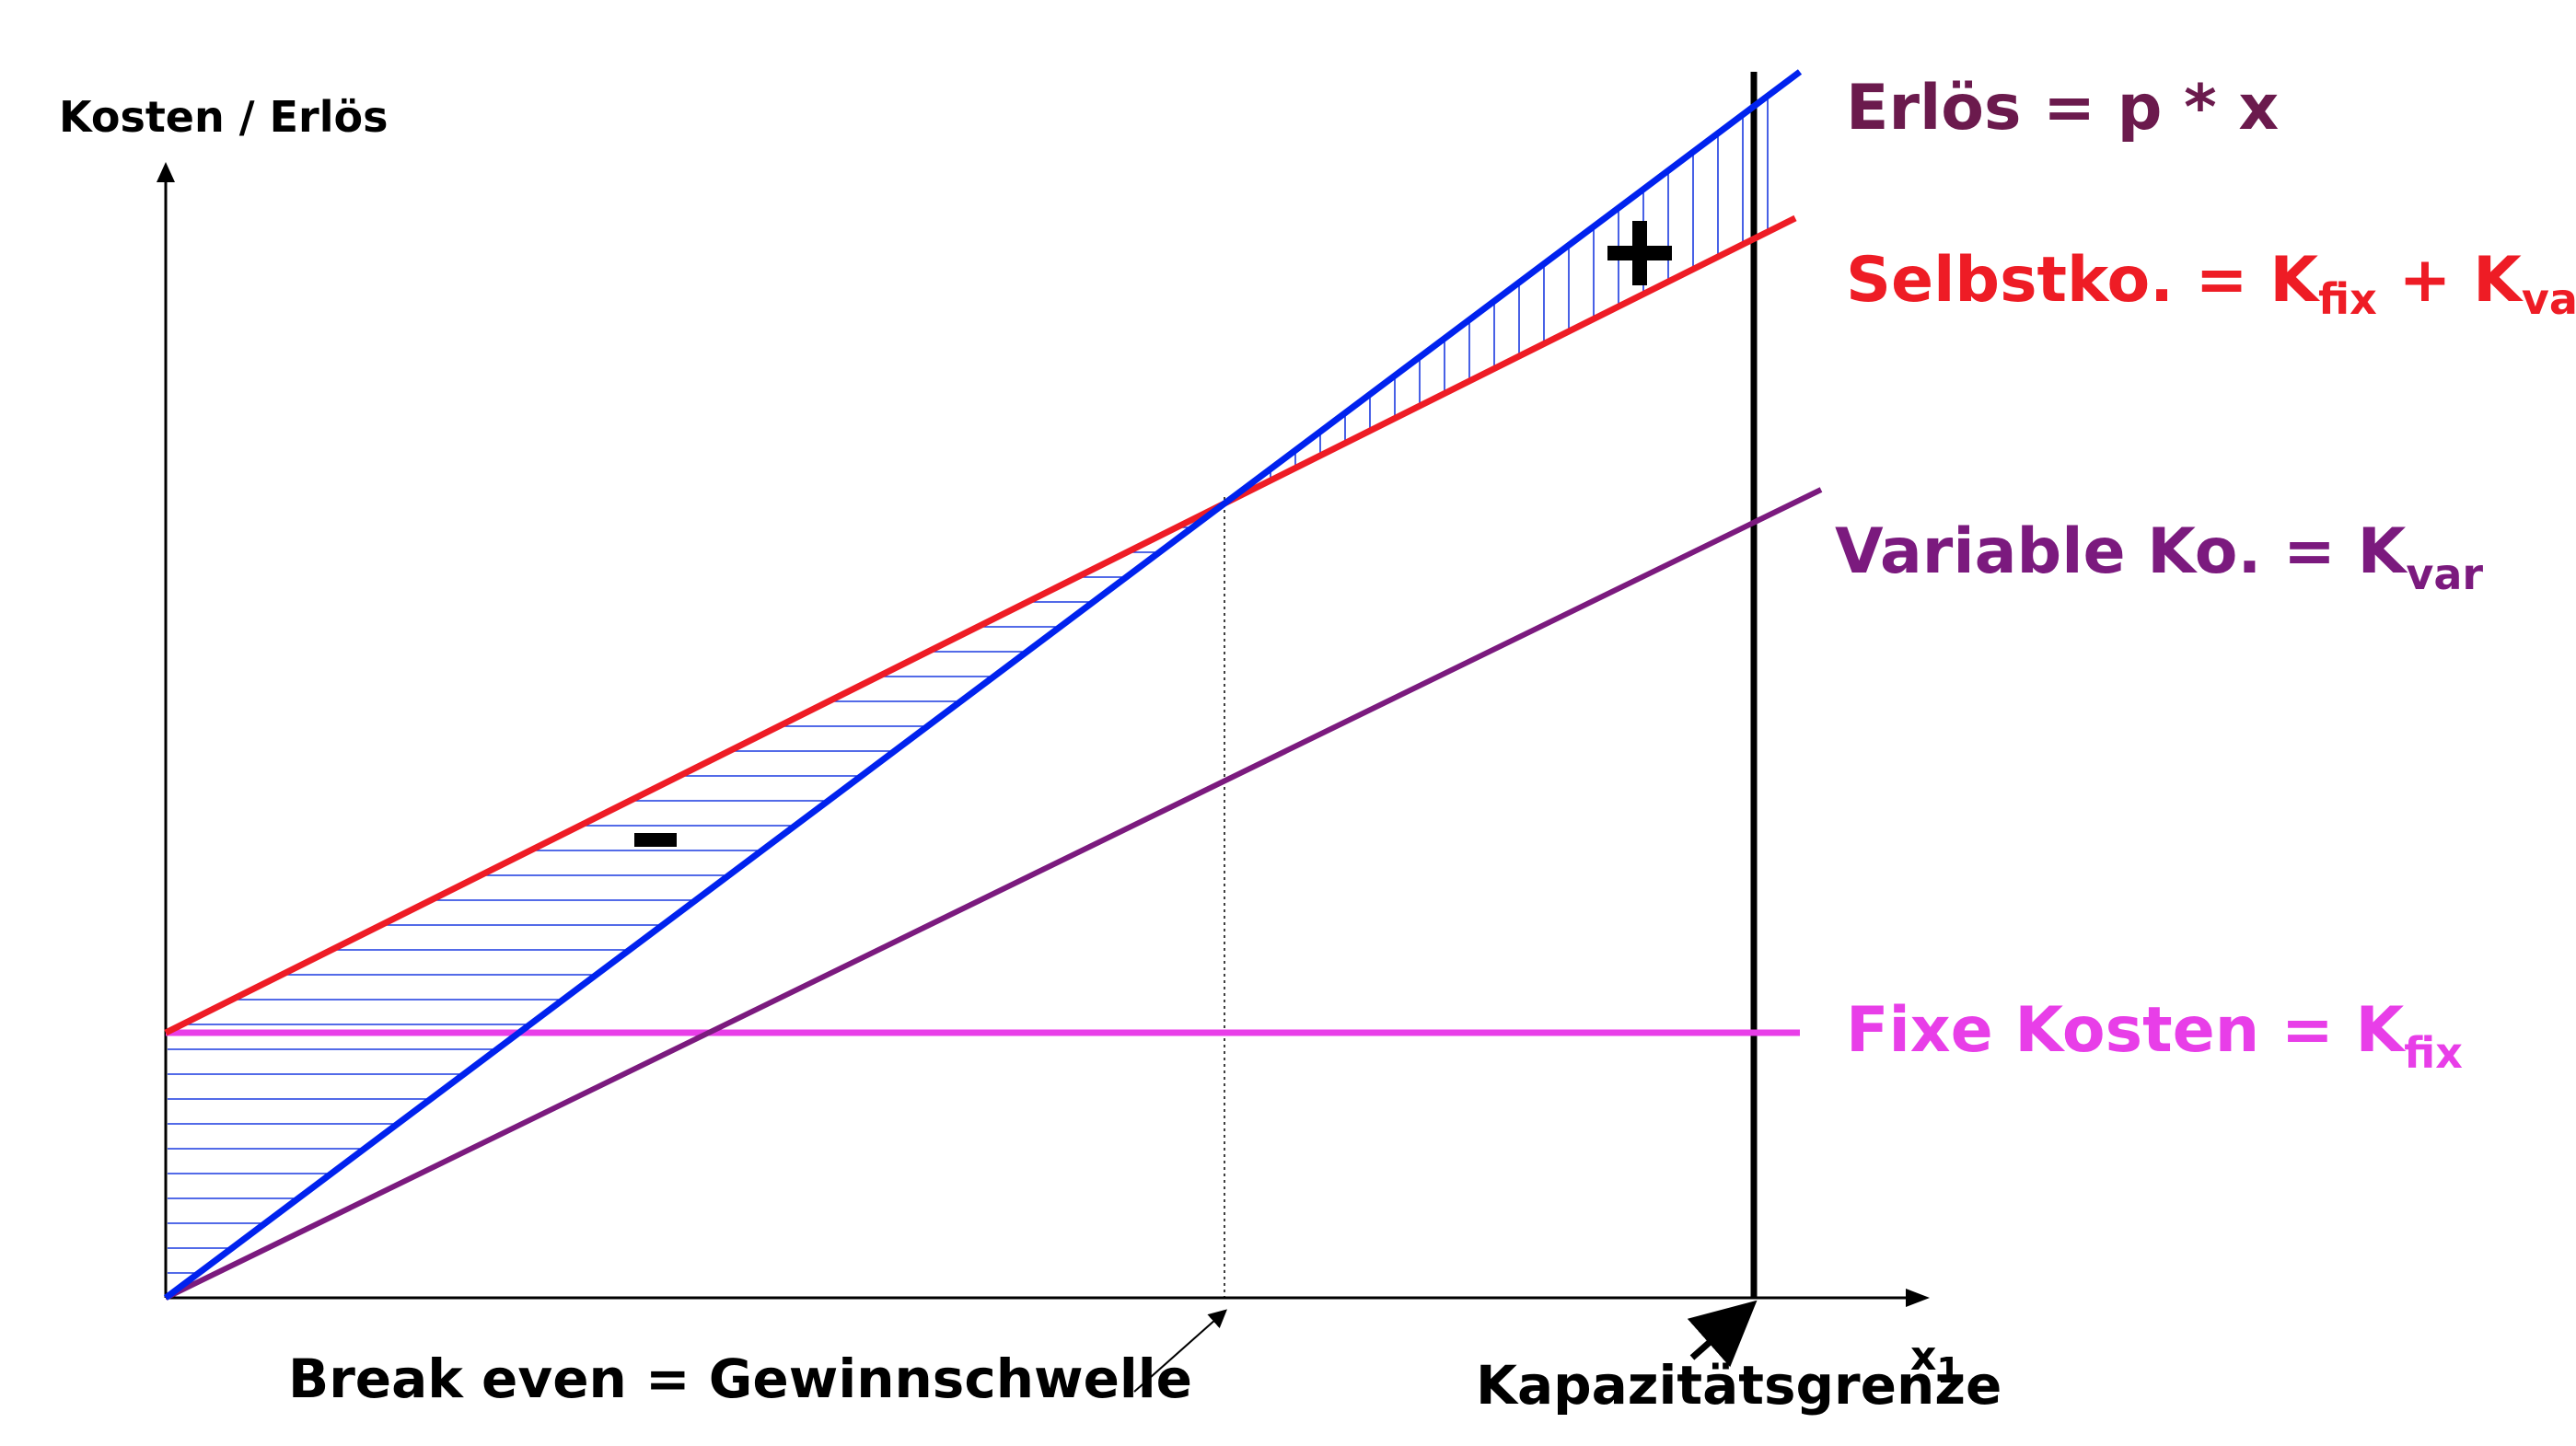 Image resolution: width=2576 pixels, height=1446 pixels. Describe the element at coordinates (740, 1379) in the screenshot. I see `break-even-annotation: Break even = Gewinnschwelle` at that location.